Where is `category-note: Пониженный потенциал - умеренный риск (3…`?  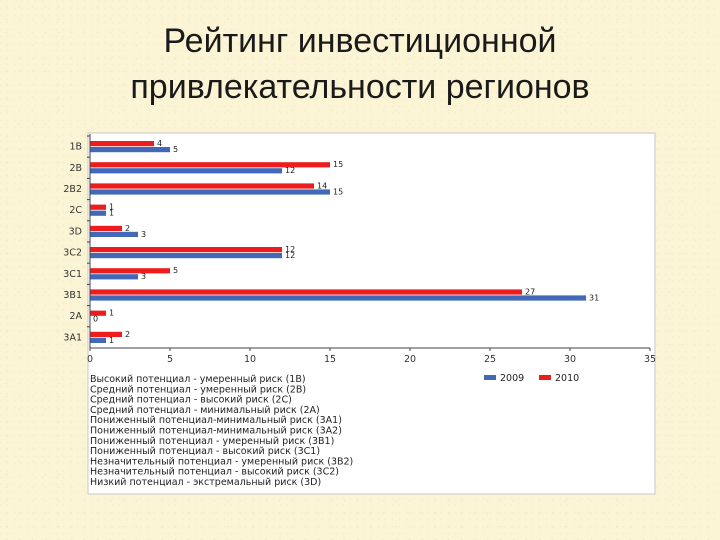 category-note: Пониженный потенциал - умеренный риск (3… is located at coordinates (212, 441).